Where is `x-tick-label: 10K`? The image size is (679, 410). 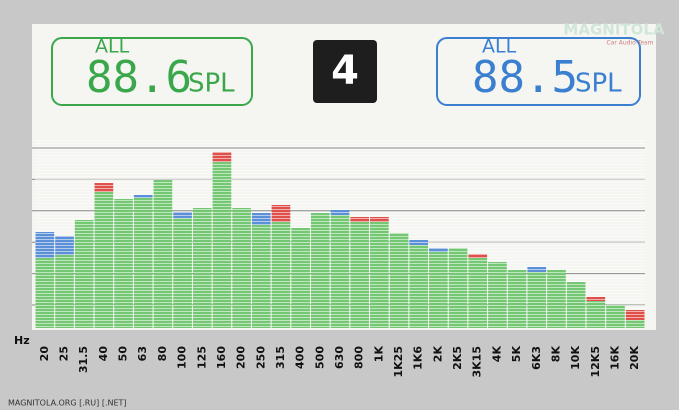 x-tick-label: 10K is located at coordinates (575, 358).